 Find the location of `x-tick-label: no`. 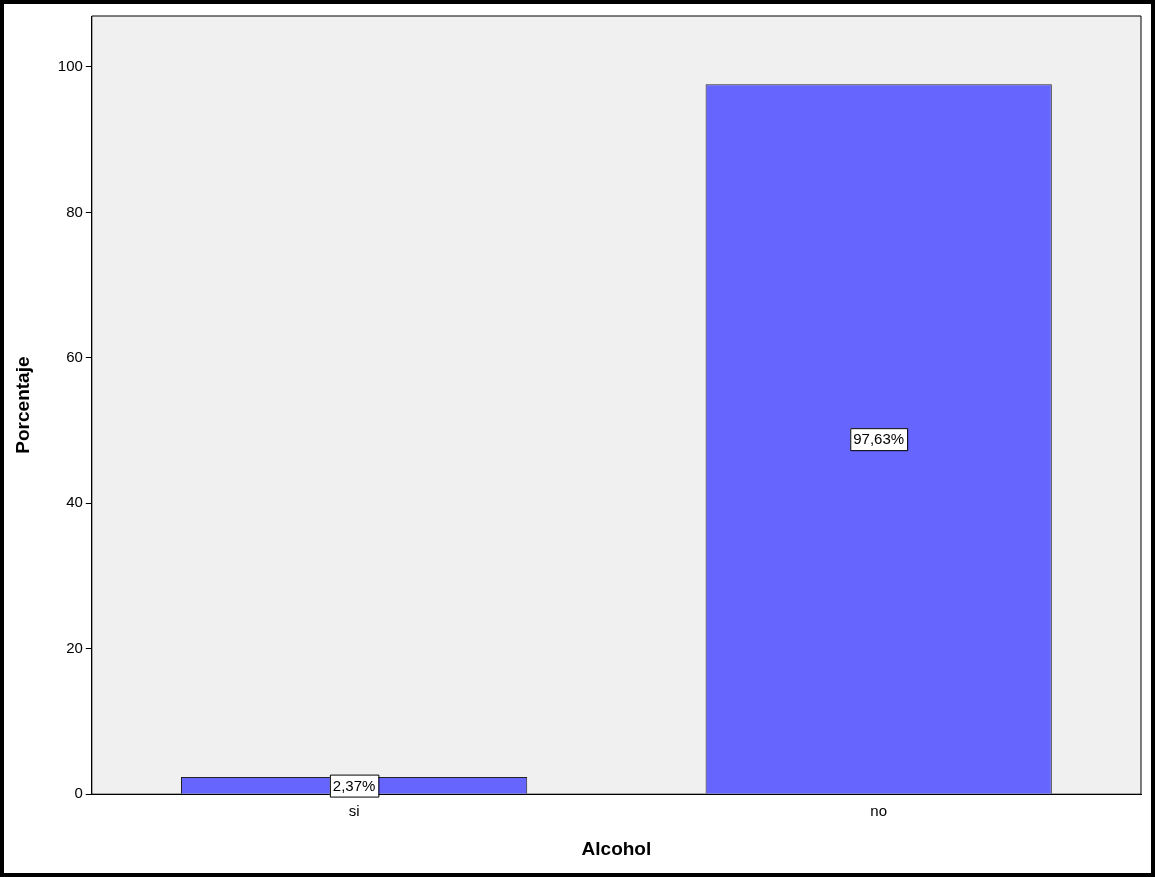

x-tick-label: no is located at coordinates (879, 811).